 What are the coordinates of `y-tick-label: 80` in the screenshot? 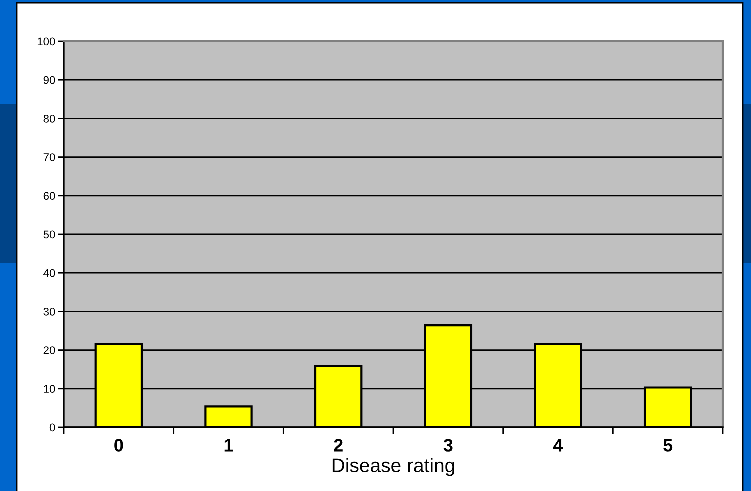 It's located at (50, 118).